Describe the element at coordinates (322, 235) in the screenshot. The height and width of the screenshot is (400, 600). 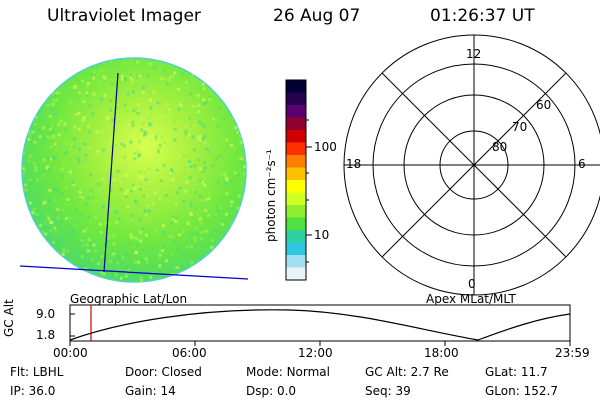
I see `colorbar-tick-10: 10` at that location.